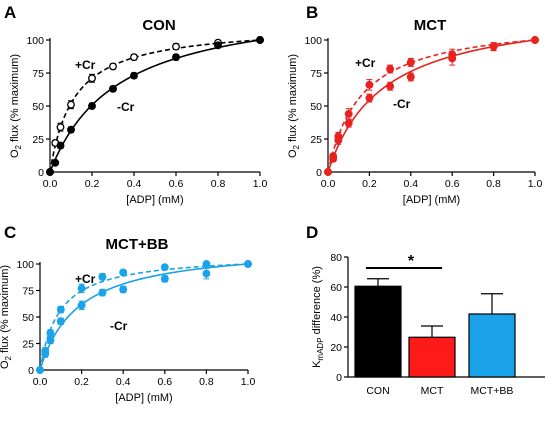 The height and width of the screenshot is (433, 550). Describe the element at coordinates (10, 232) in the screenshot. I see `panel-letter: C` at that location.